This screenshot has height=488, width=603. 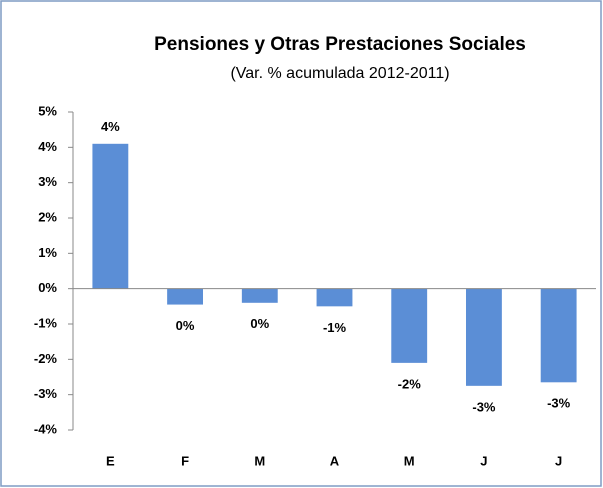 What do you see at coordinates (46, 428) in the screenshot?
I see `y-tick-label: -4%` at bounding box center [46, 428].